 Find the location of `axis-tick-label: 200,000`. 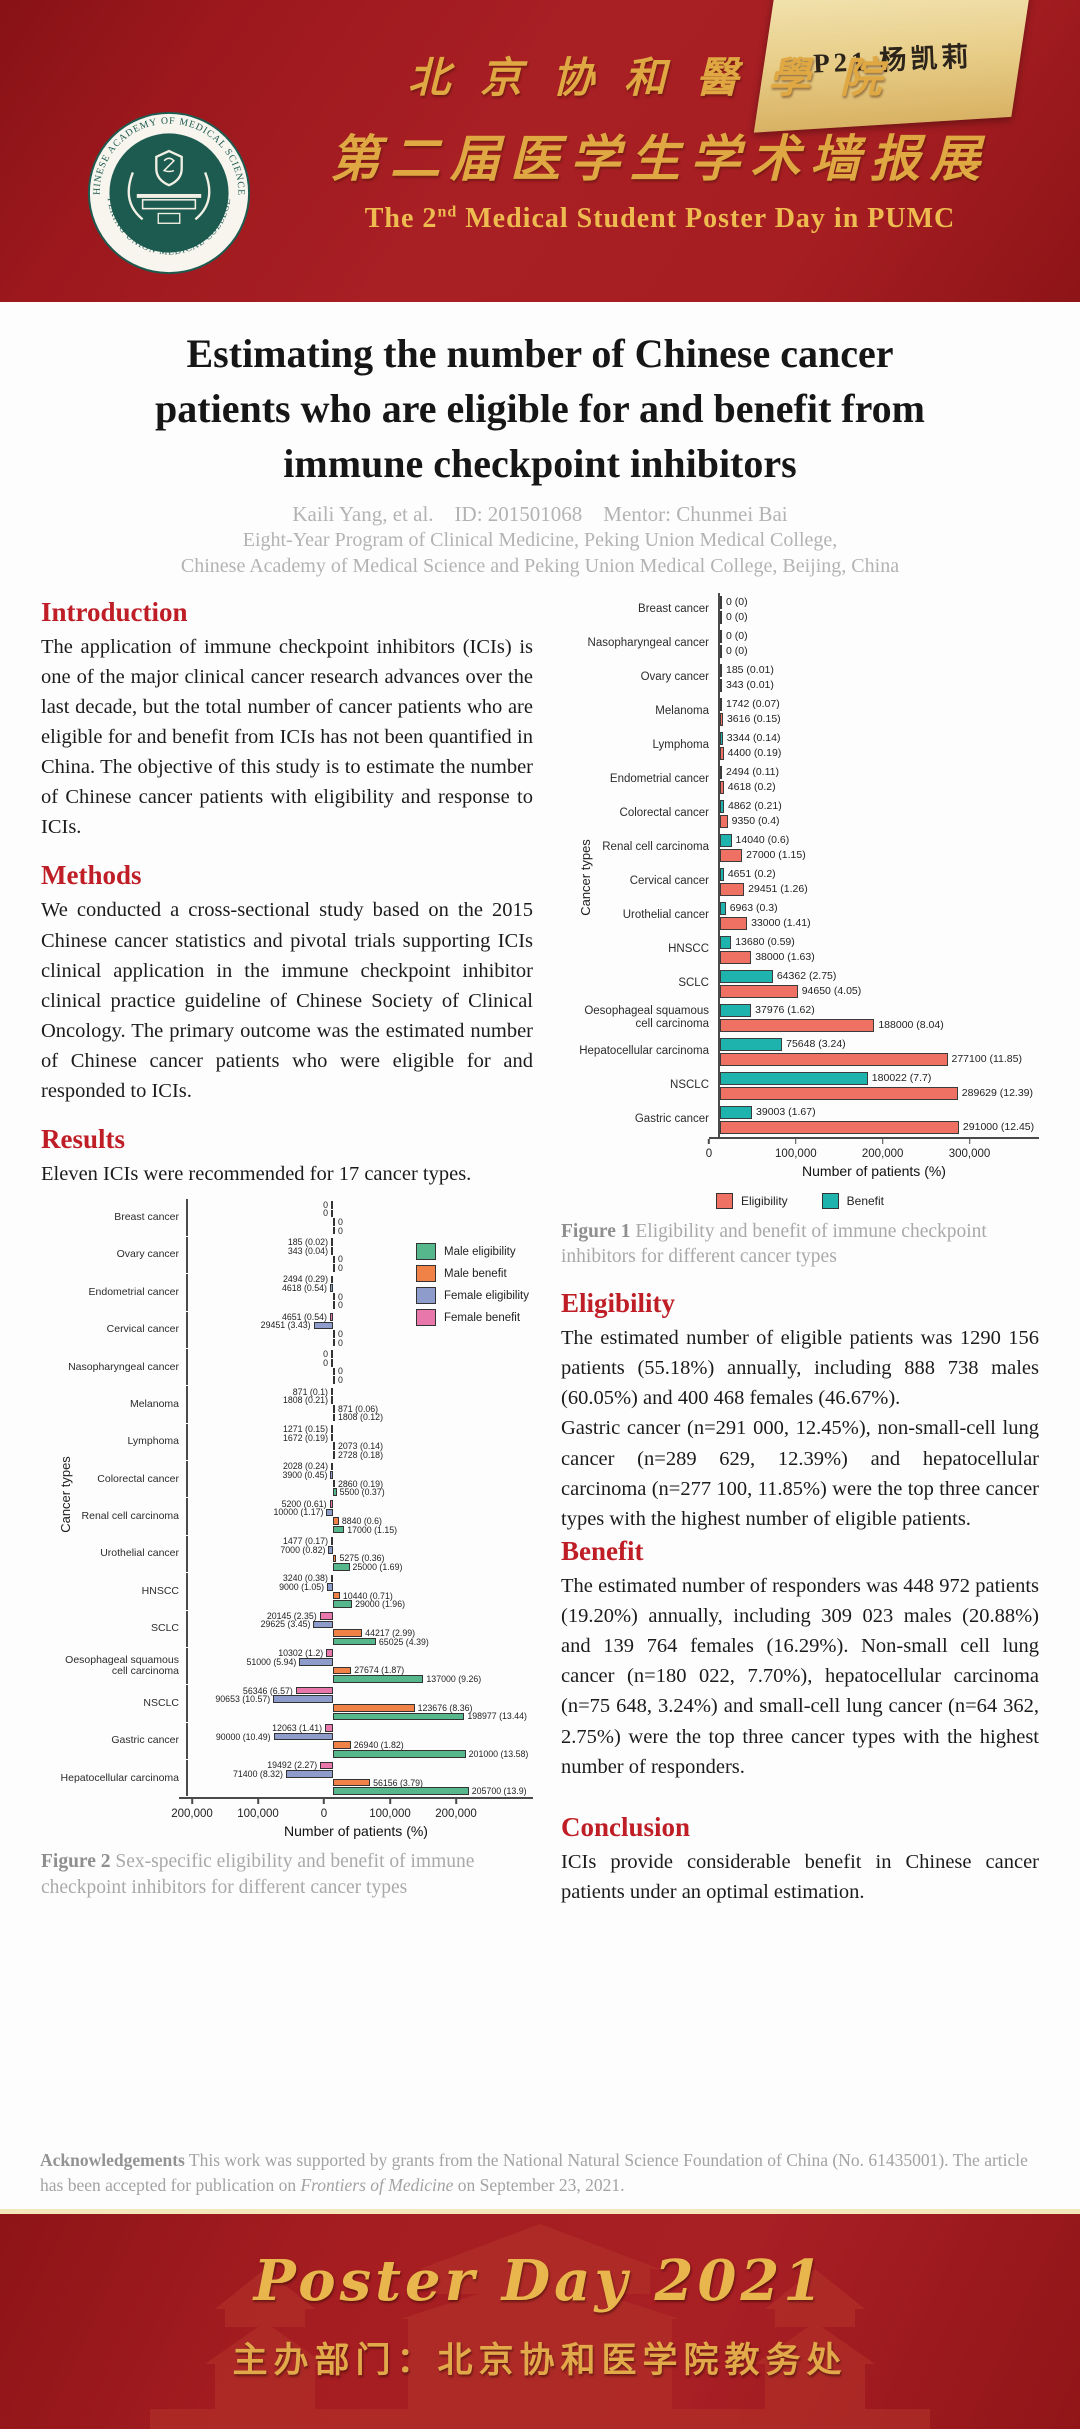

axis-tick-label: 200,000 is located at coordinates (456, 1814).